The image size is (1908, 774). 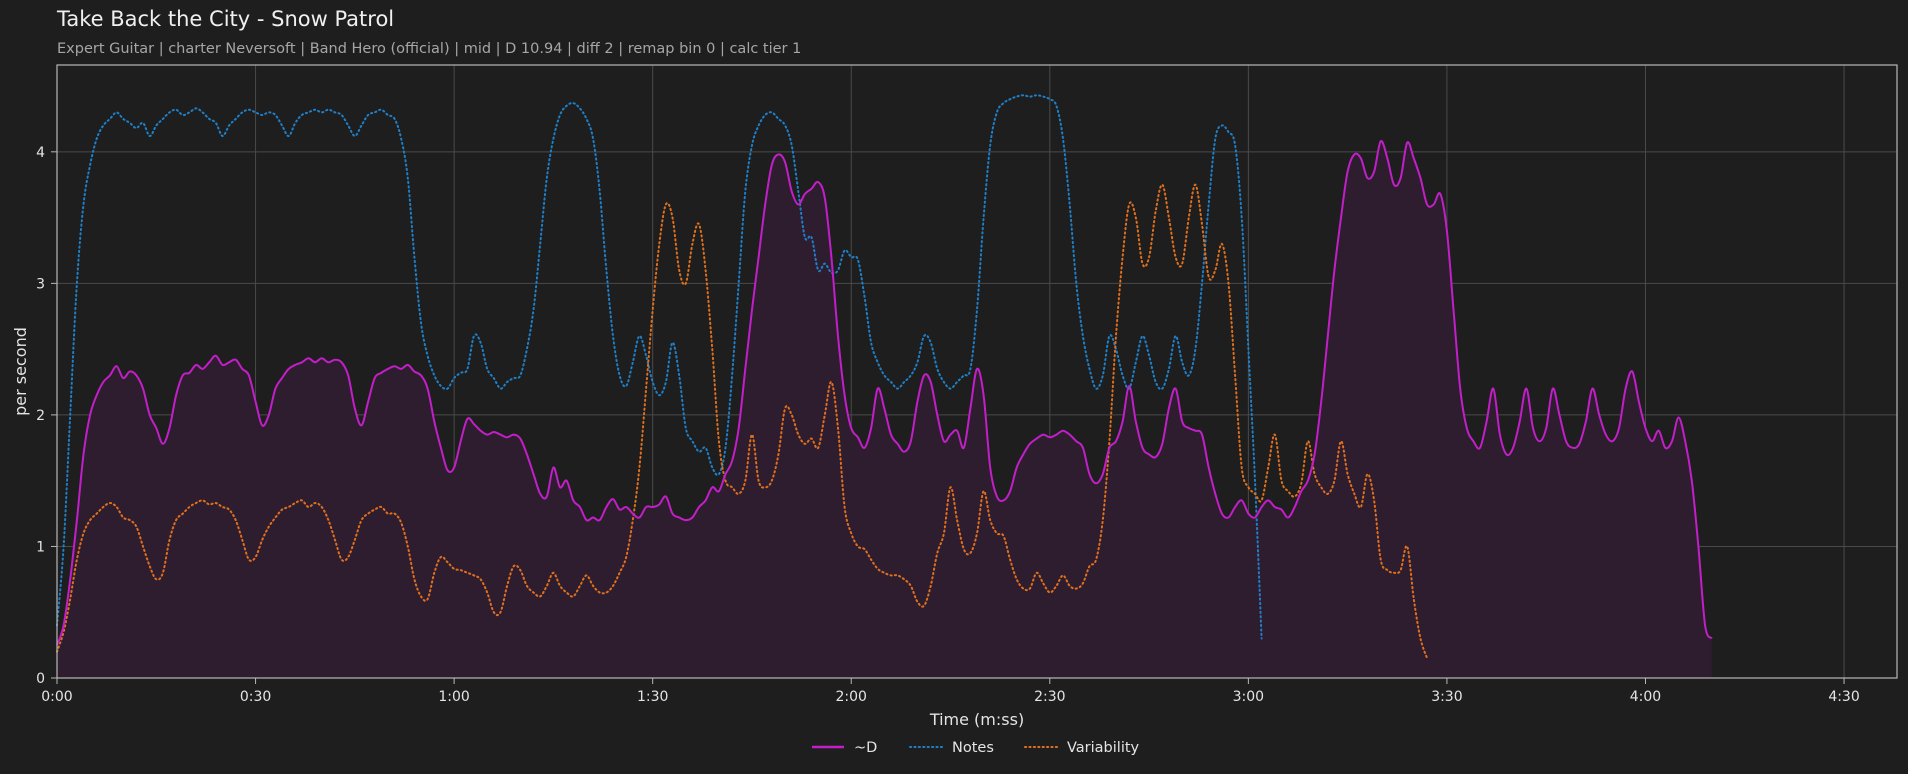 What do you see at coordinates (40, 679) in the screenshot?
I see `y-tick-label: 0` at bounding box center [40, 679].